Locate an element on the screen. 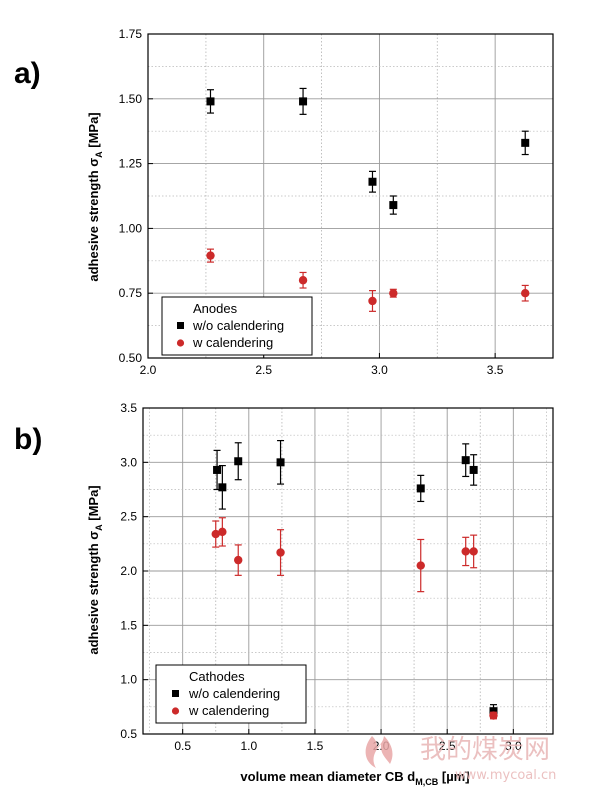 This screenshot has width=593, height=796. watermark: 我的煤炭网 www.mycoal.cn is located at coordinates (460, 759).